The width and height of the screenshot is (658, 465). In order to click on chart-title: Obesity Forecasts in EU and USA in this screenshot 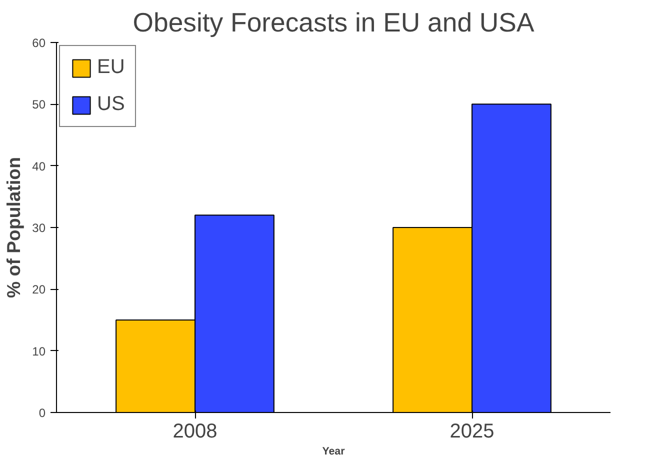, I will do `click(333, 23)`.